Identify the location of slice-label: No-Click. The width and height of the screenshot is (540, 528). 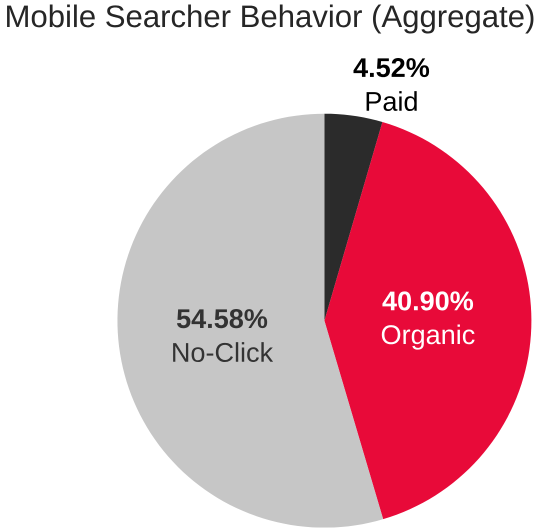
(223, 352).